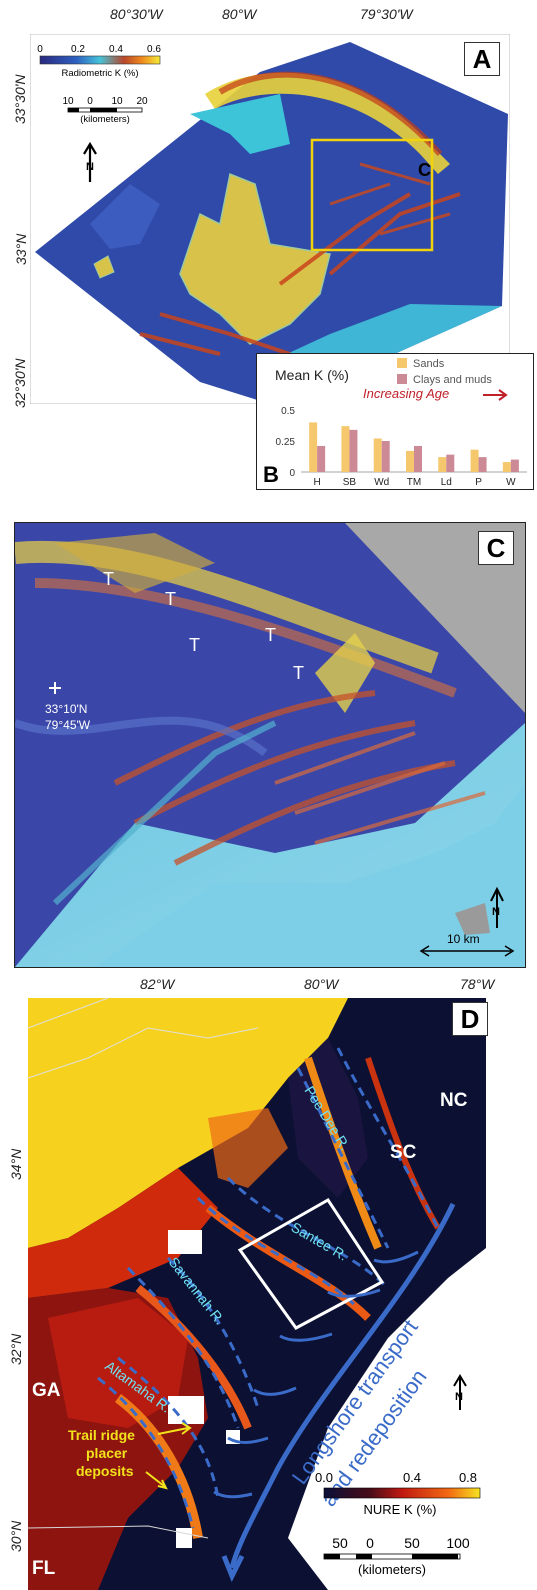 This screenshot has height=1590, width=537. Describe the element at coordinates (105, 119) in the screenshot. I see `sb-a-unit: (kilometers)` at that location.